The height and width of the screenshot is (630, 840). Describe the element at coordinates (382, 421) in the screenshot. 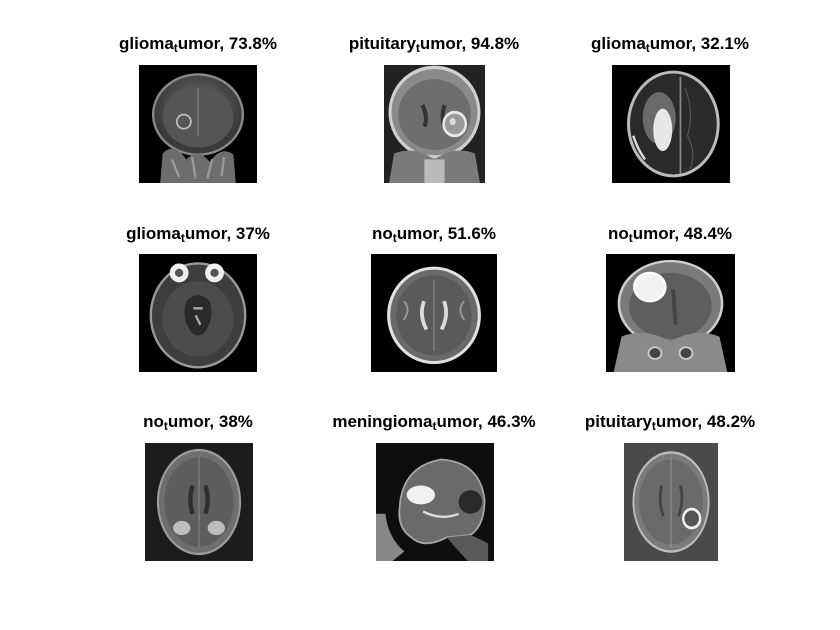

I see `class-name: meningioma` at that location.